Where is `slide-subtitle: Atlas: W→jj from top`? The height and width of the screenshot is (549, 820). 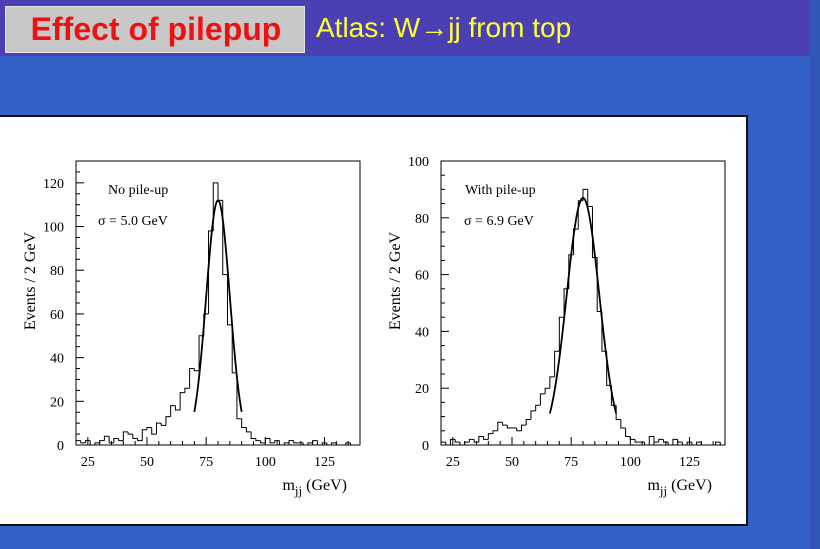
slide-subtitle: Atlas: W→jj from top is located at coordinates (444, 27).